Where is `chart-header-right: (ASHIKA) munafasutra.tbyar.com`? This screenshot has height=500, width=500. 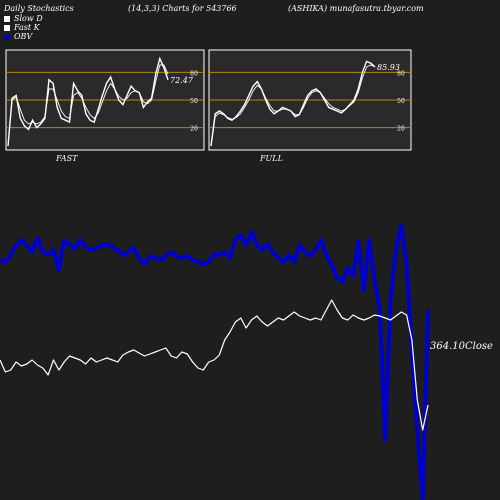 chart-header-right: (ASHIKA) munafasutra.tbyar.com is located at coordinates (356, 8).